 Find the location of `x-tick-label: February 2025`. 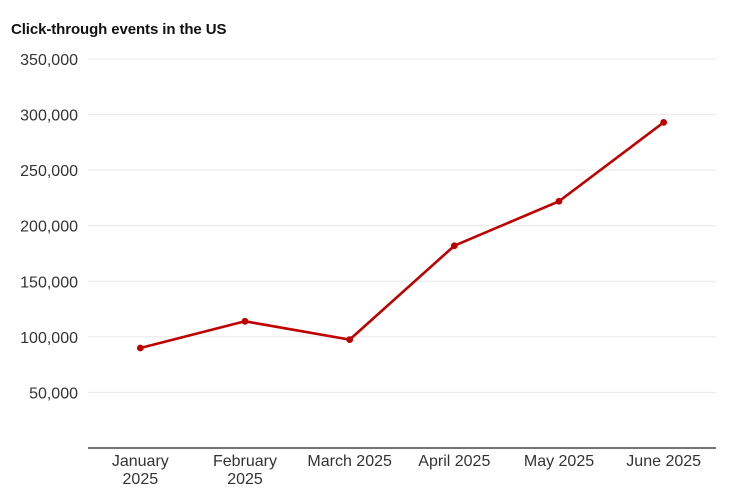

x-tick-label: February 2025 is located at coordinates (245, 470).